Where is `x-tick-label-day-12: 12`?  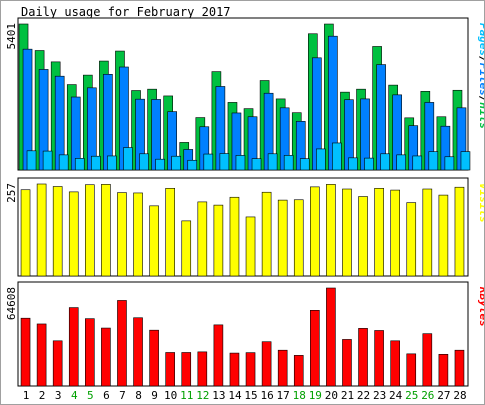 x-tick-label-day-12: 12 is located at coordinates (202, 395).